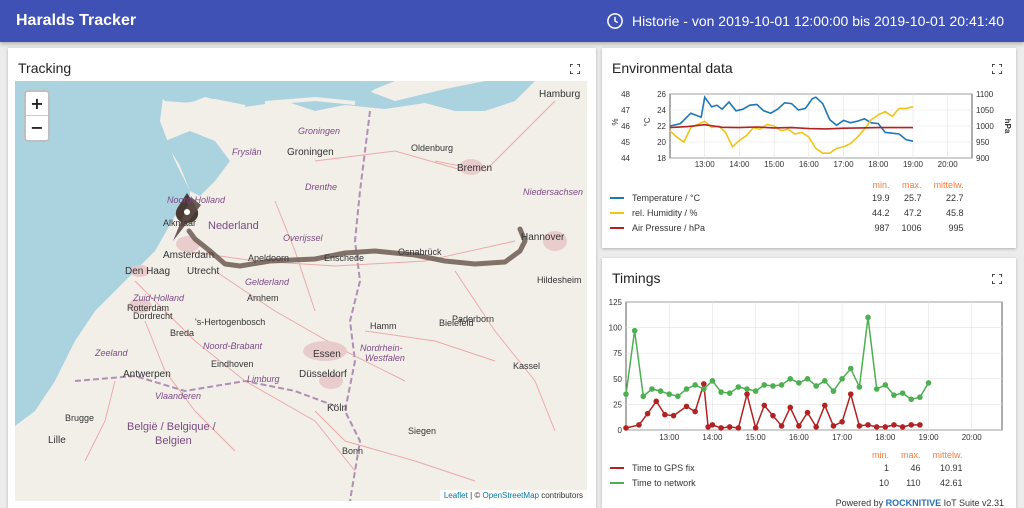  Describe the element at coordinates (705, 164) in the screenshot. I see `x-tick-label: 13:00` at that location.